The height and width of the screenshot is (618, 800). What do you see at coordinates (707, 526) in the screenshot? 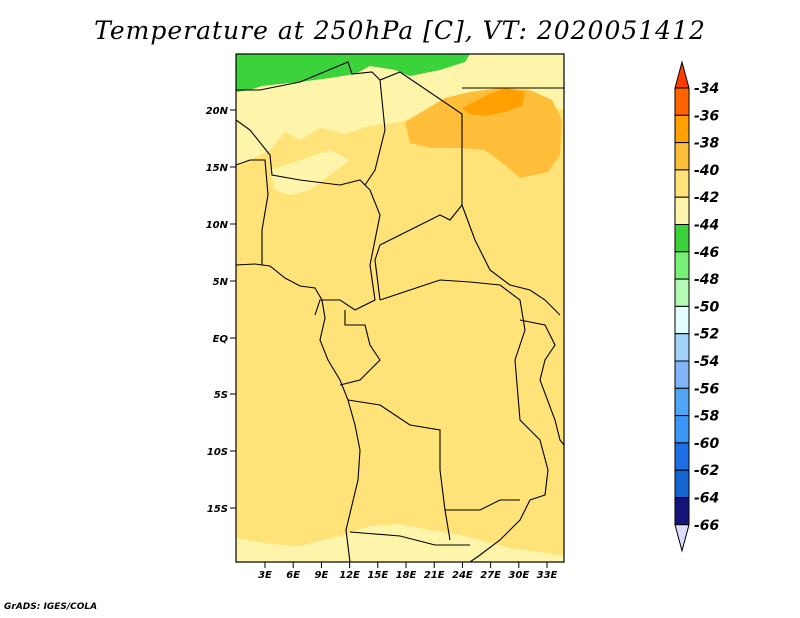
I see `colorbar-label: -66` at bounding box center [707, 526].